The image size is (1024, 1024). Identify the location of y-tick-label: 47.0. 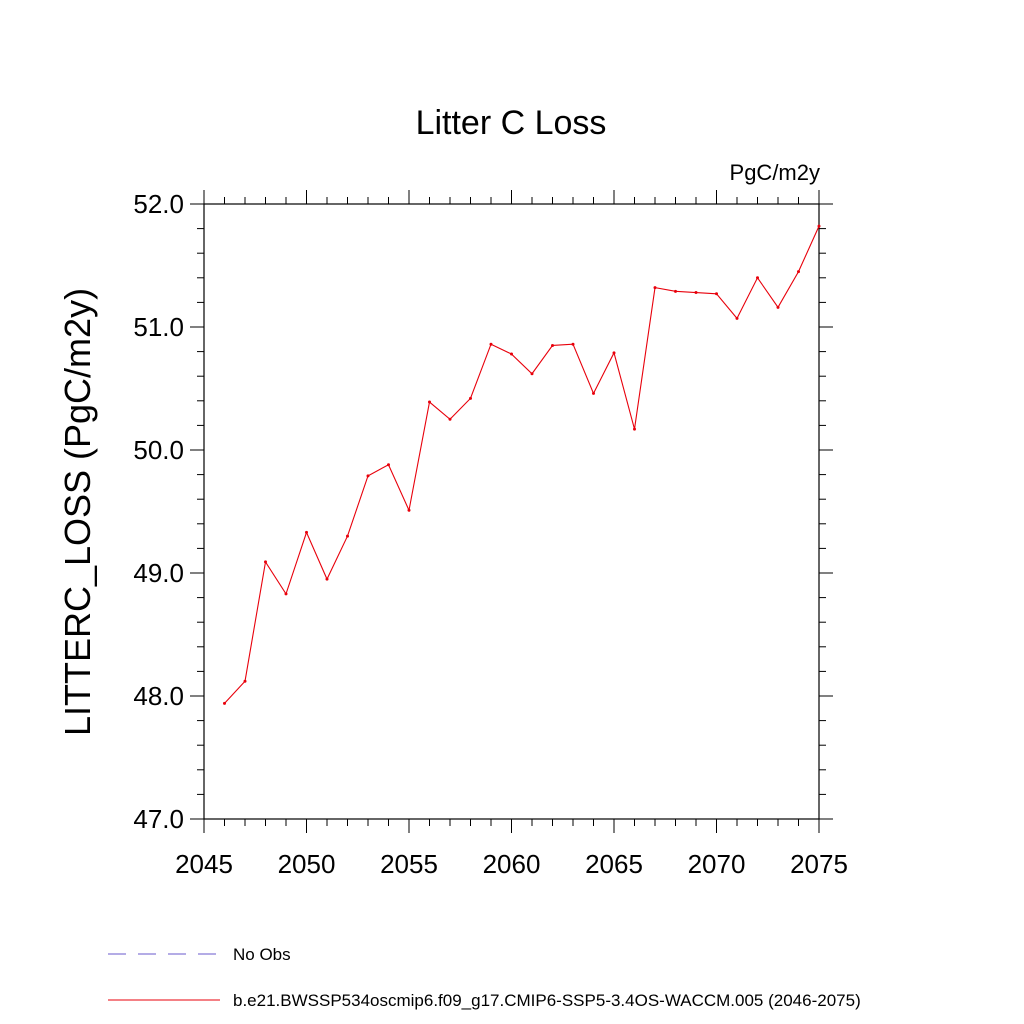
(158, 819).